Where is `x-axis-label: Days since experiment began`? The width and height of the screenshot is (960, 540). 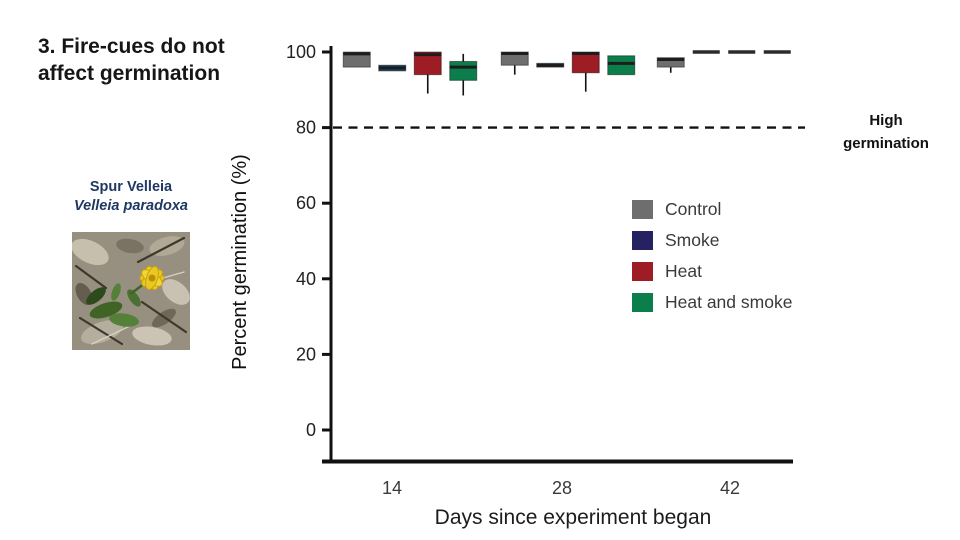
x-axis-label: Days since experiment began is located at coordinates (573, 517).